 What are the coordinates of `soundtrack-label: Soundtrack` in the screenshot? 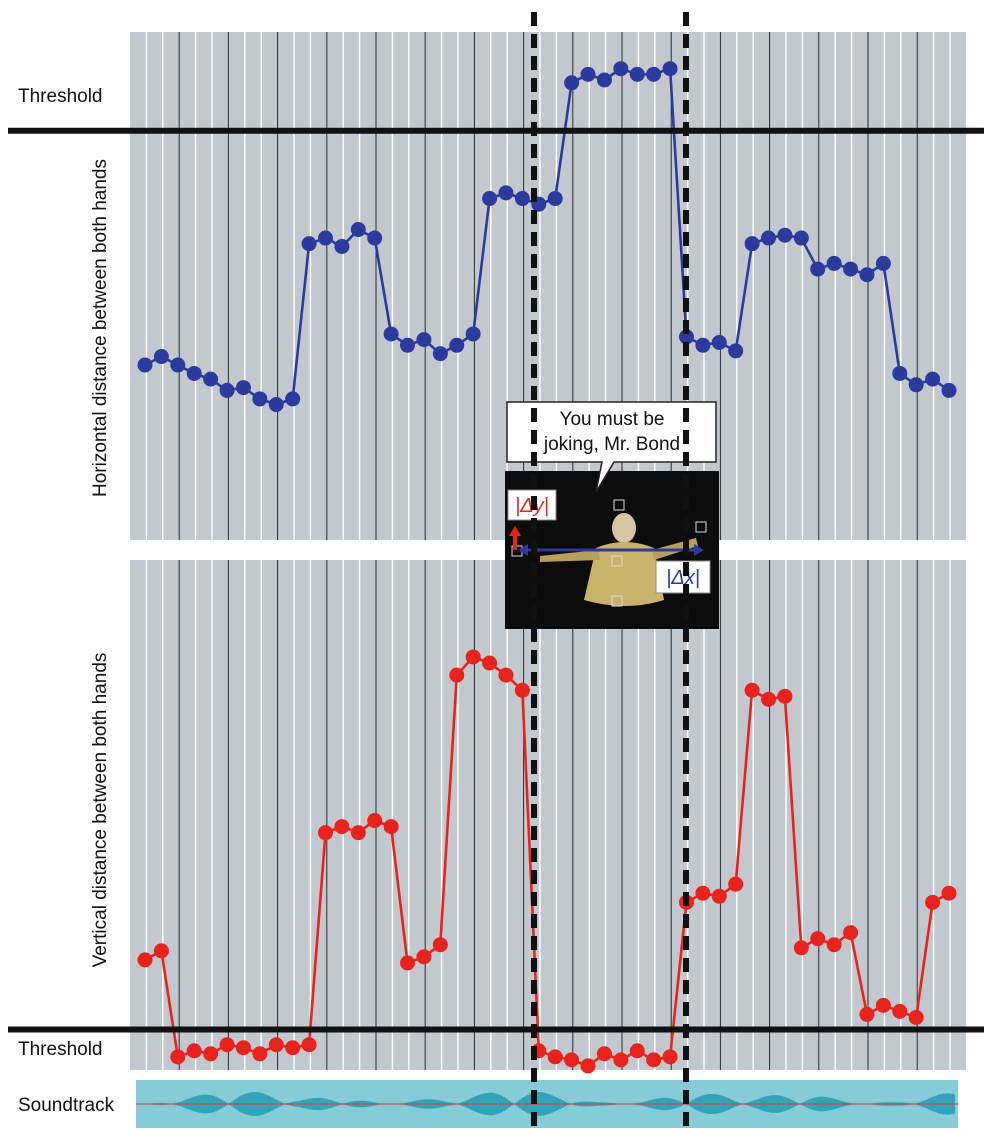 It's located at (66, 1105).